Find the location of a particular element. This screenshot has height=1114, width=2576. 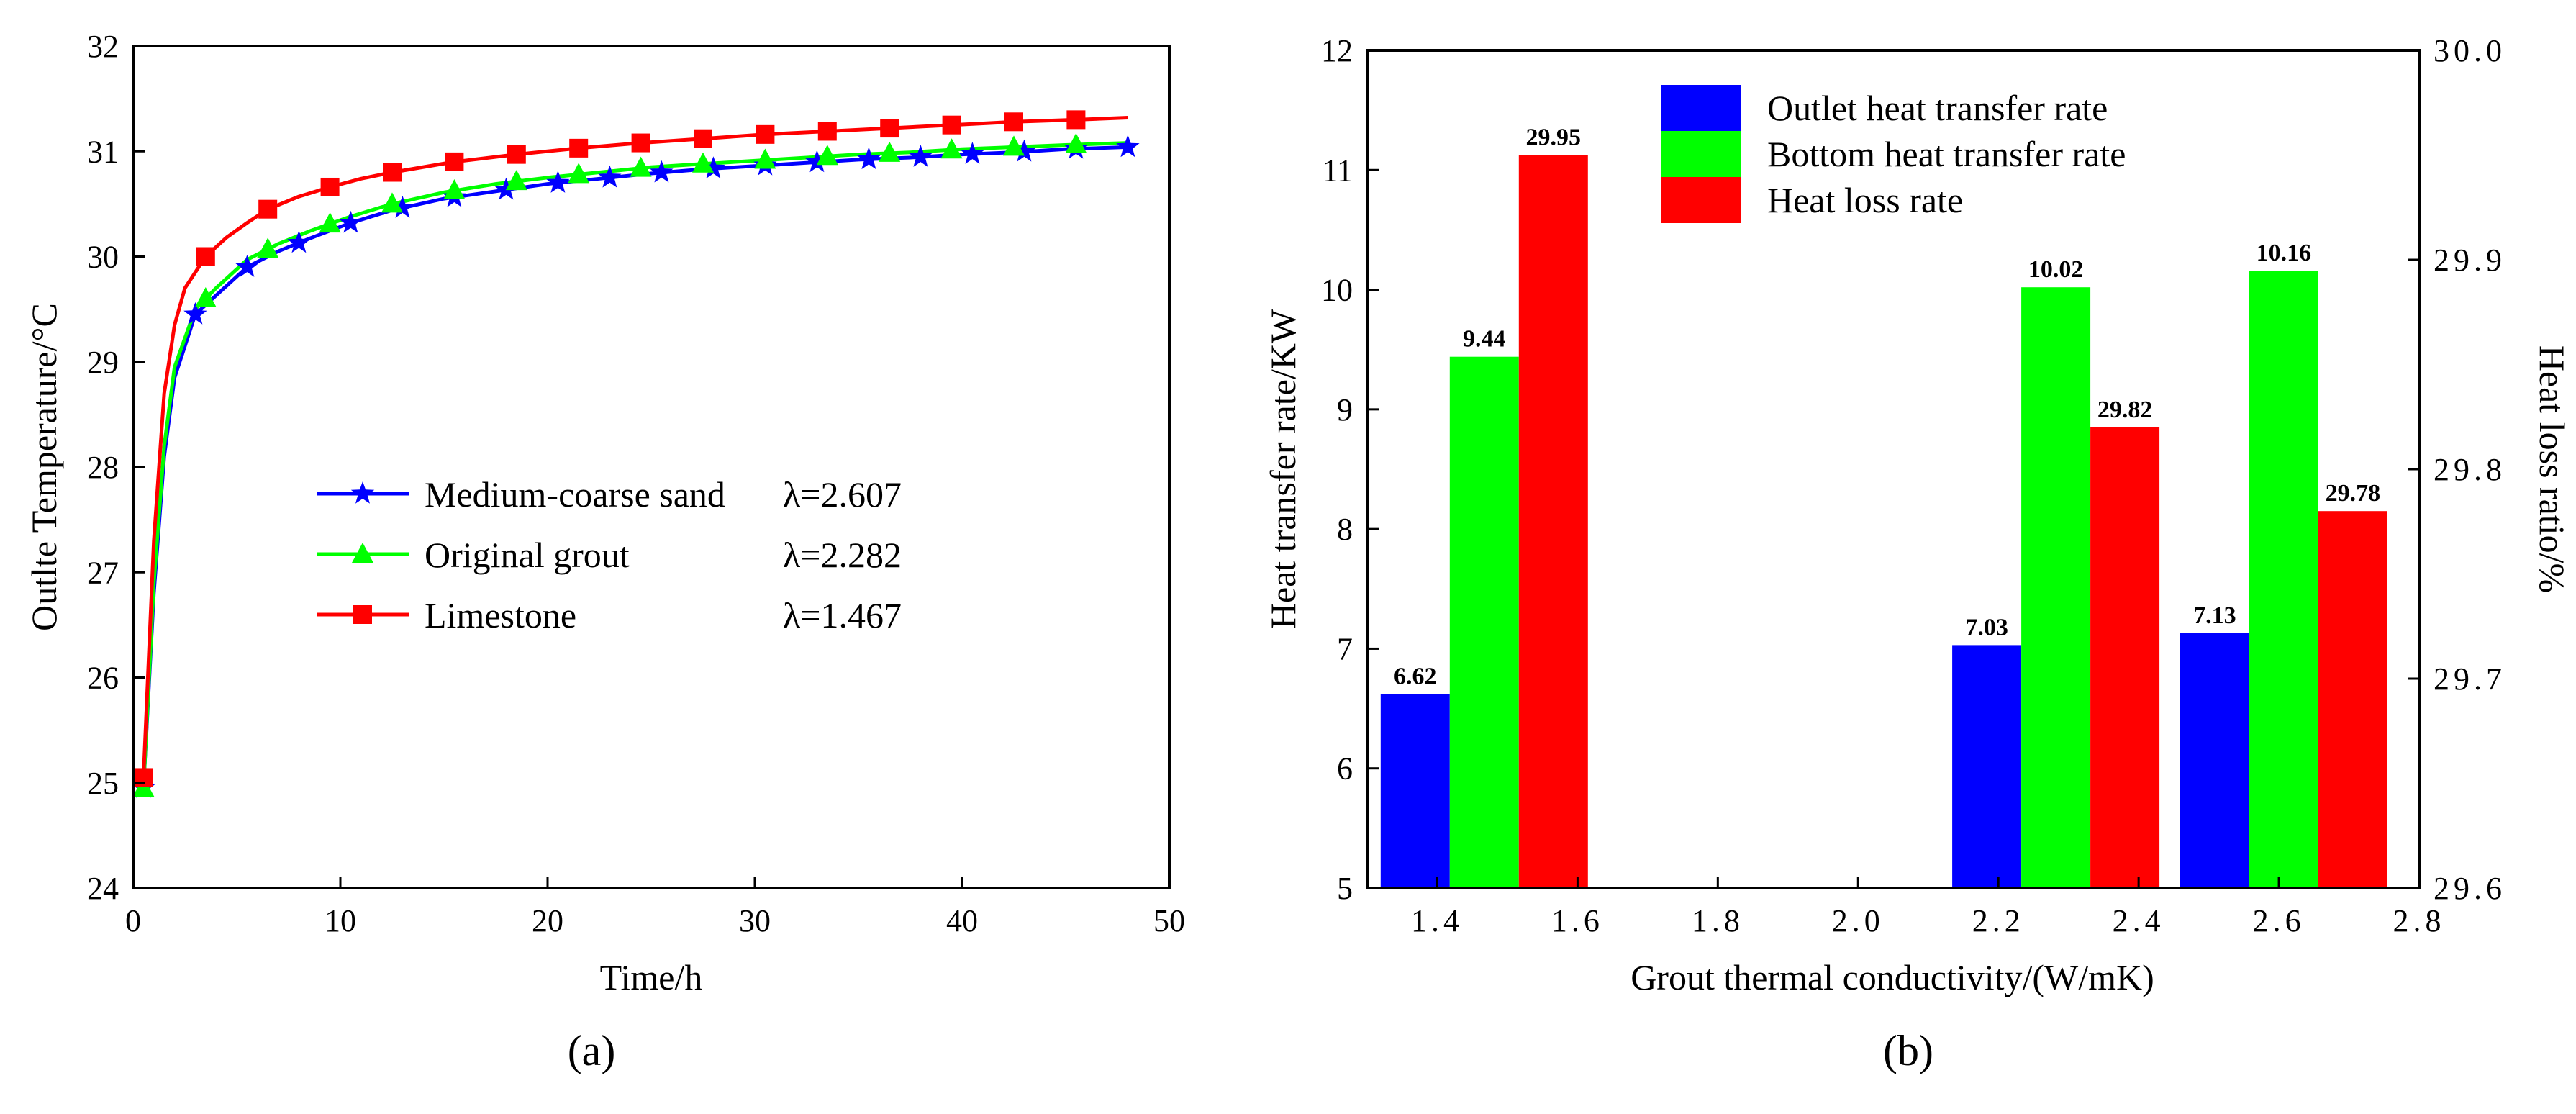

y-tick-label-b: 11 is located at coordinates (1338, 170).